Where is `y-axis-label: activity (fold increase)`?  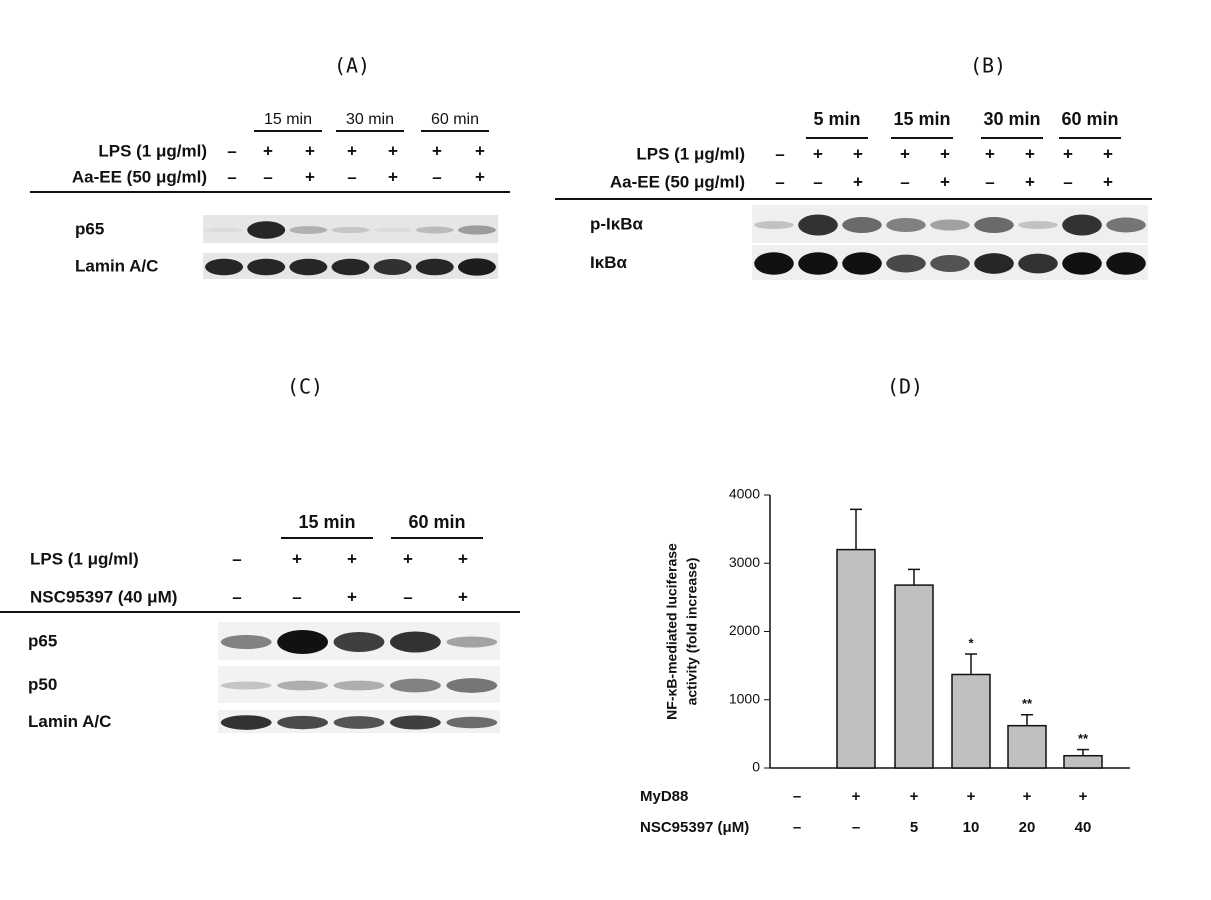 y-axis-label: activity (fold increase) is located at coordinates (692, 632).